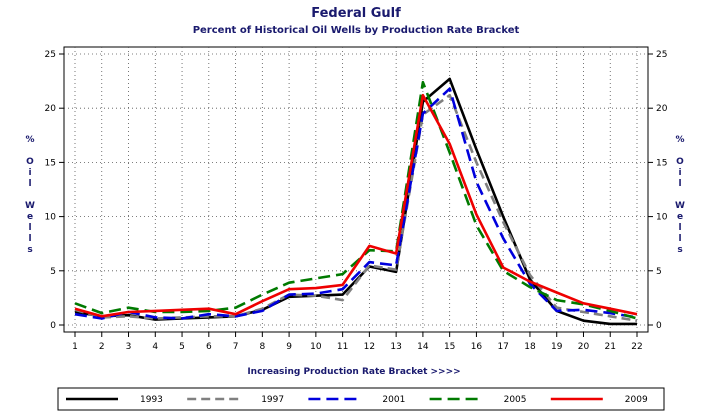  I want to click on y-axis-right: 0 5 10 15 20 25, so click(658, 190).